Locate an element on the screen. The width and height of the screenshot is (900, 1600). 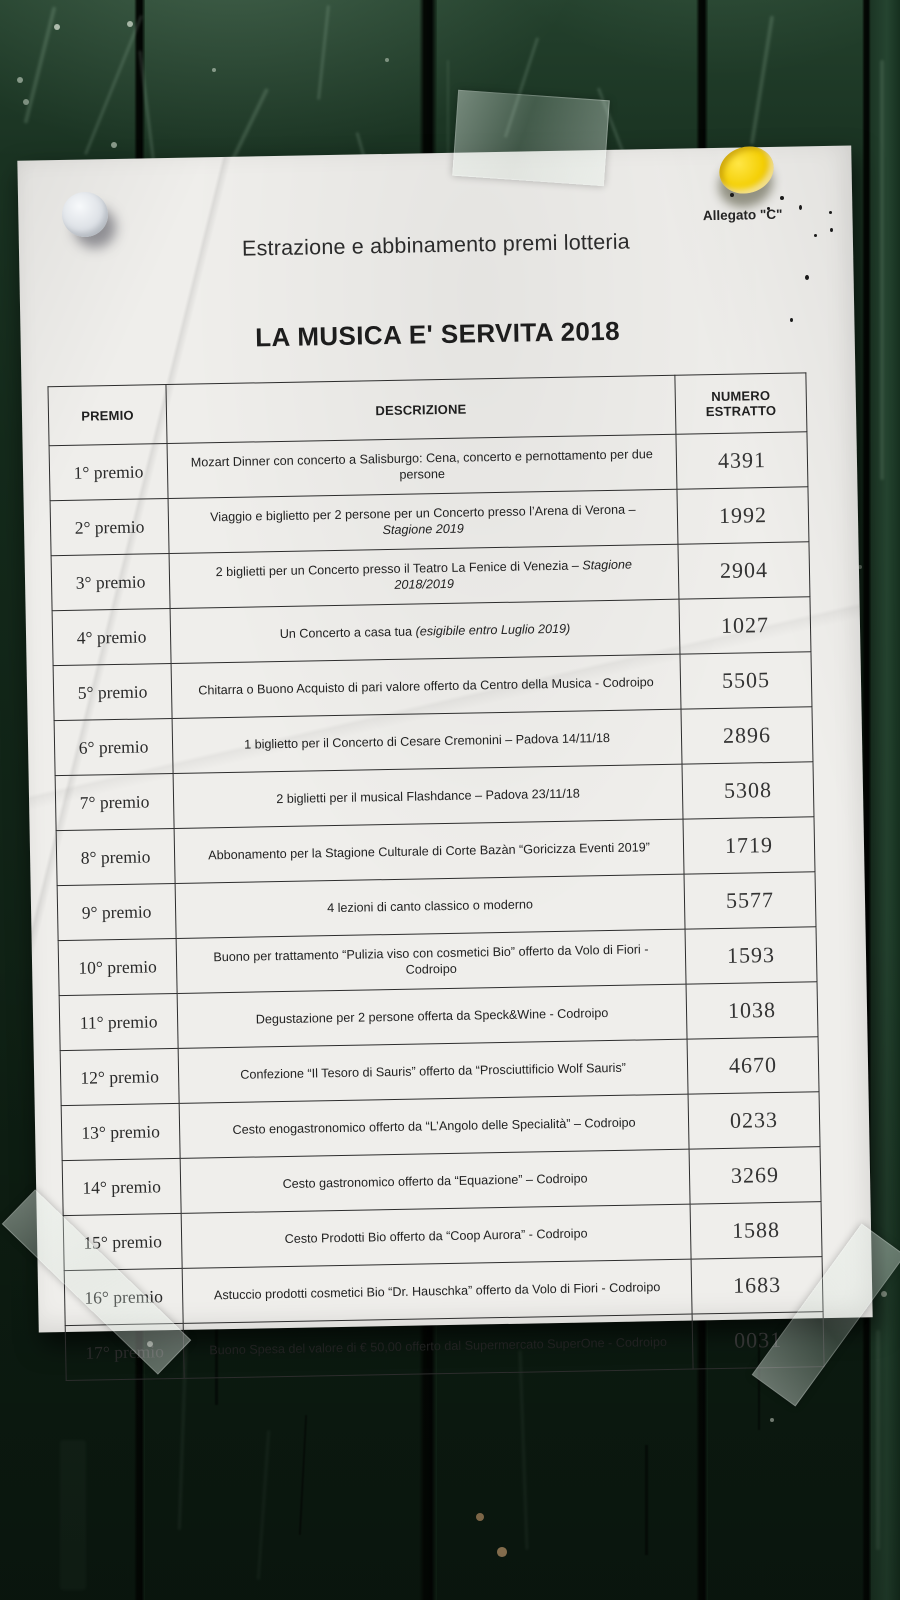
premio-cell: 9° premio is located at coordinates (117, 912).